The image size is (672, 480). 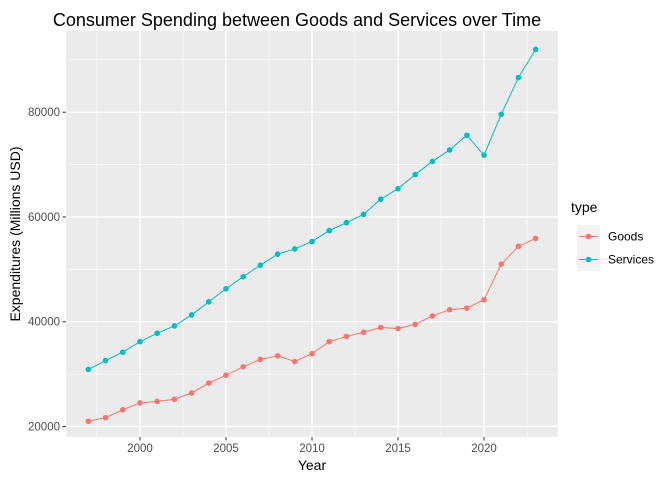 I want to click on goods-legend-point, so click(x=588, y=236).